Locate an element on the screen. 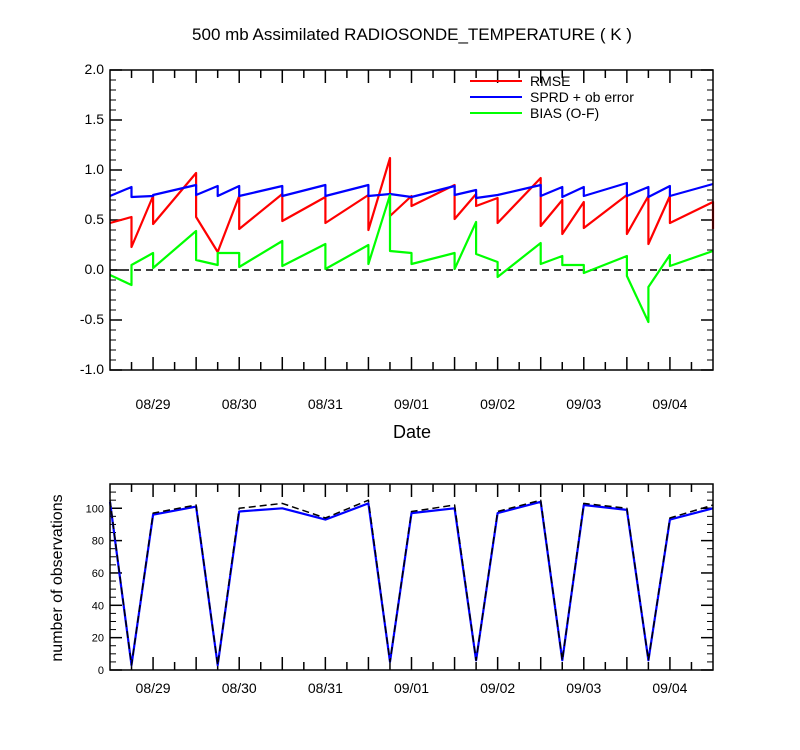  legend-label-bias: BIAS (O-F) is located at coordinates (564, 113).